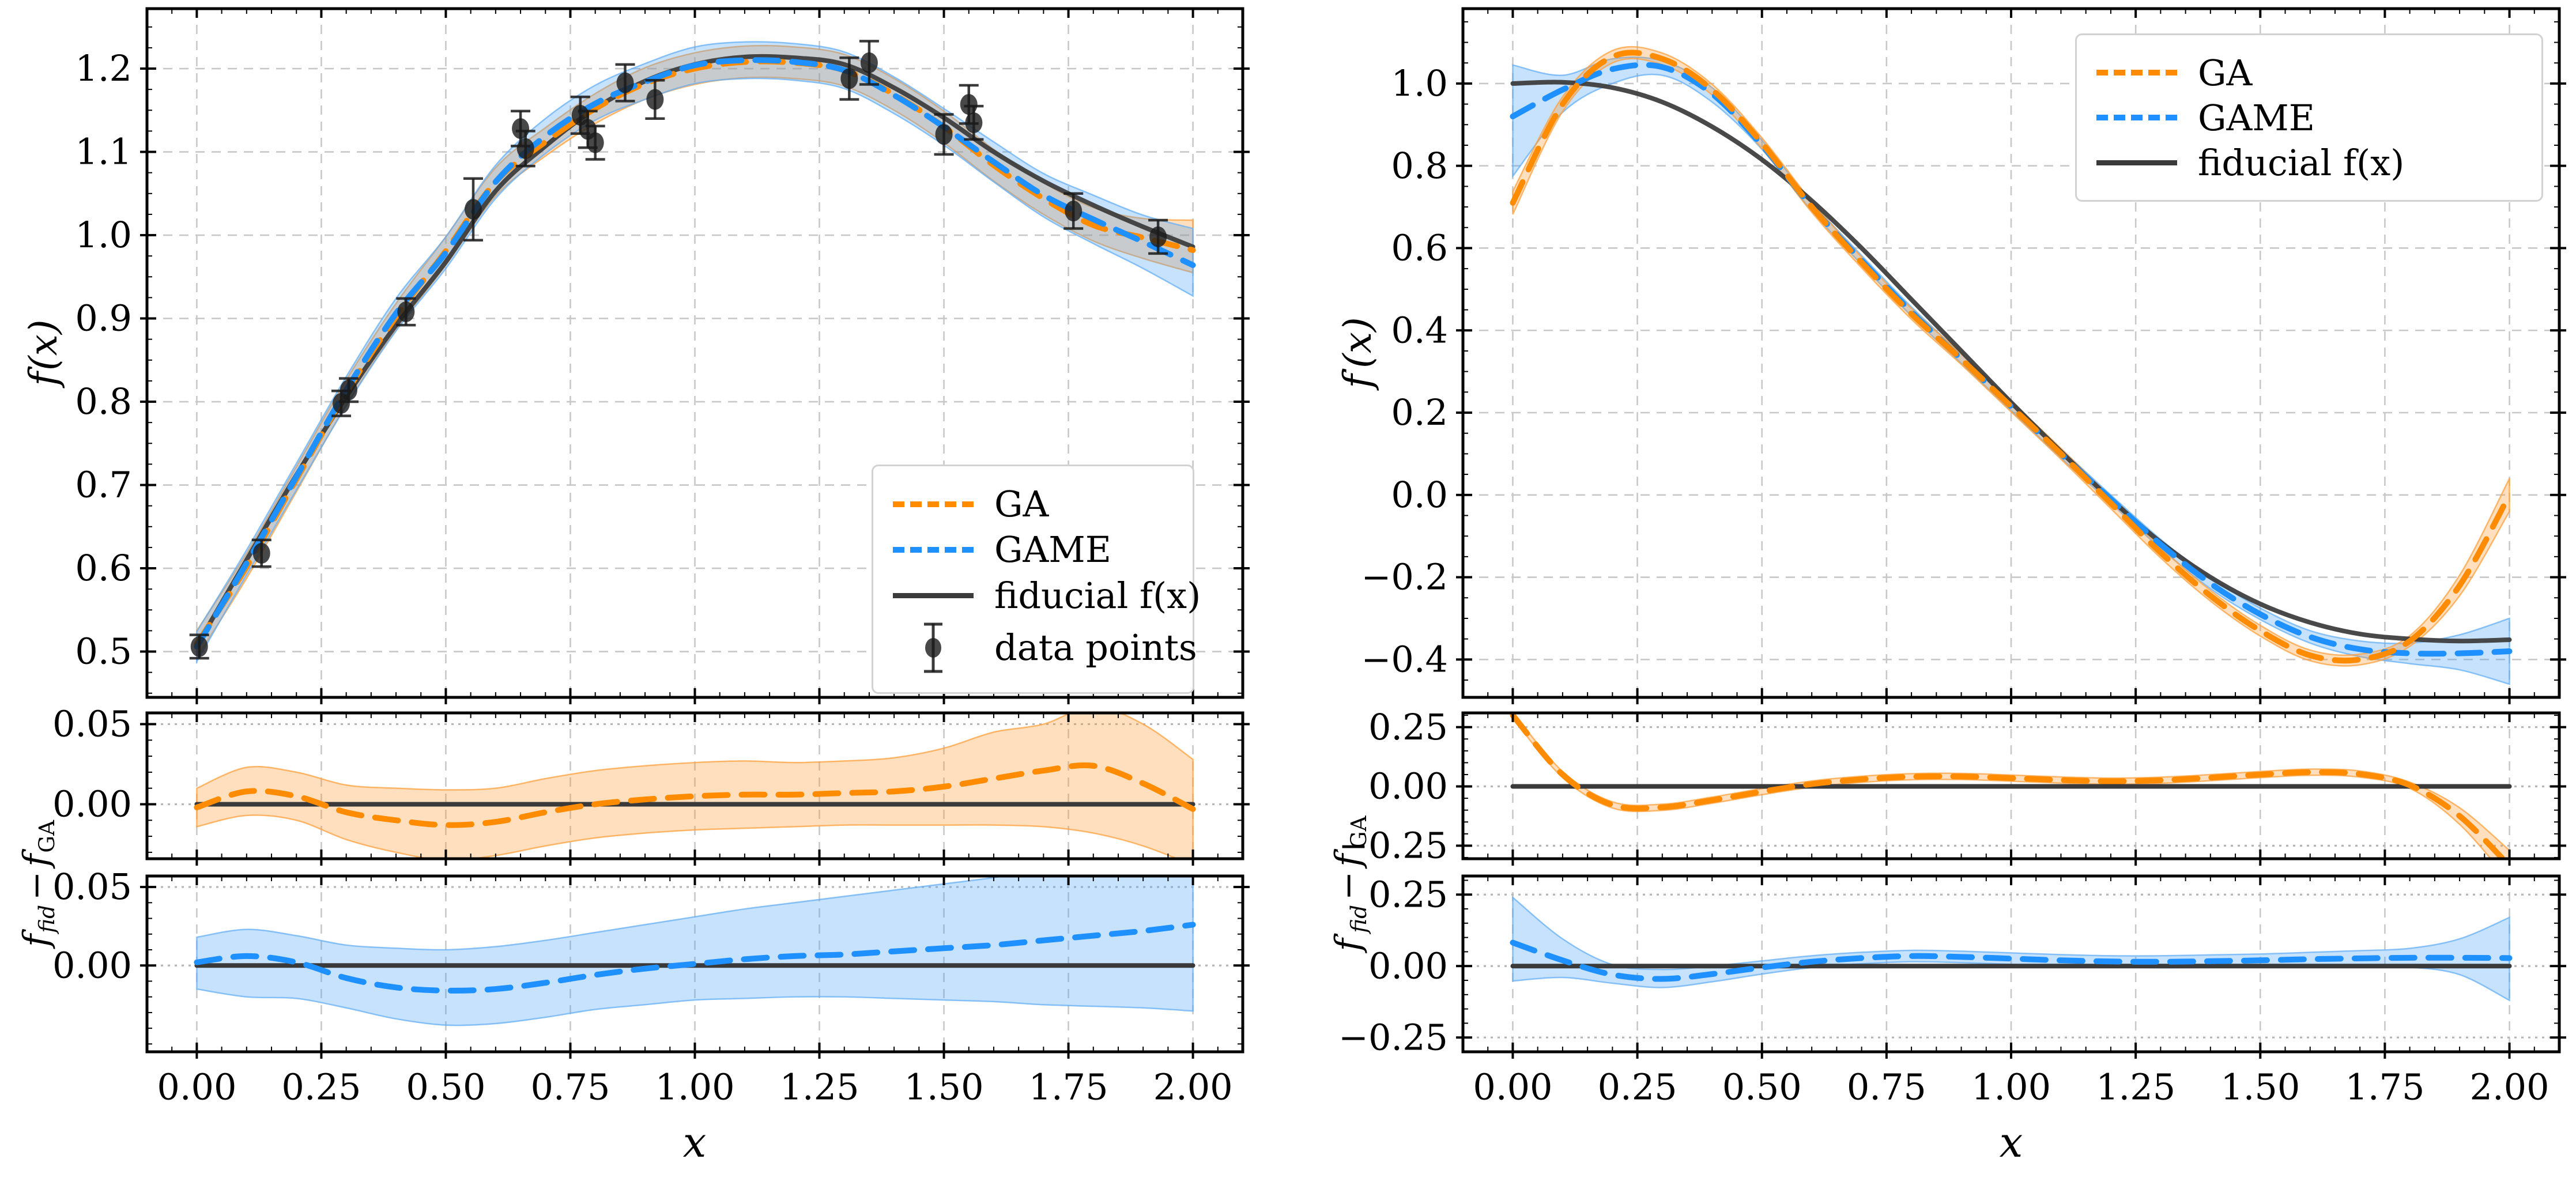 Image resolution: width=2576 pixels, height=1193 pixels. I want to click on right-res-ylabel: f′fid−f′GA, so click(1350, 884).